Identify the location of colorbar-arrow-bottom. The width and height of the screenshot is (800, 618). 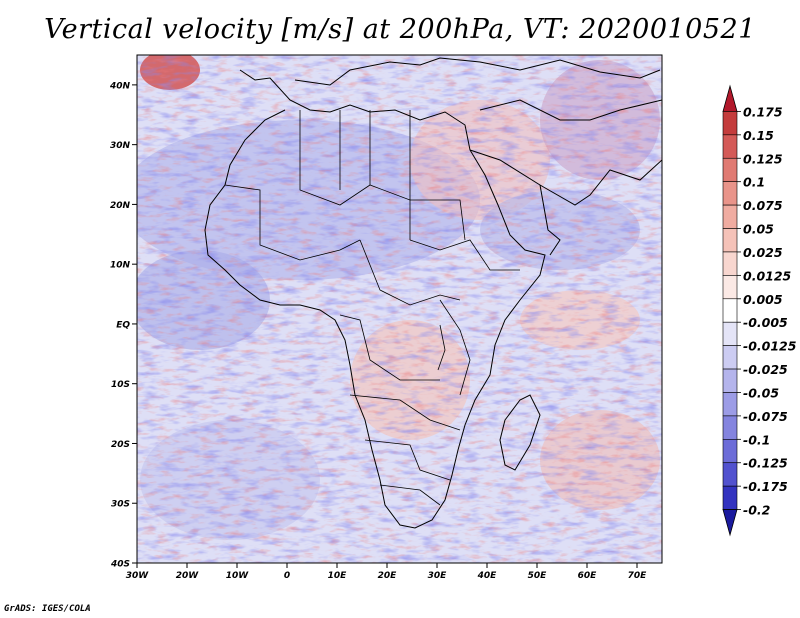
(730, 523).